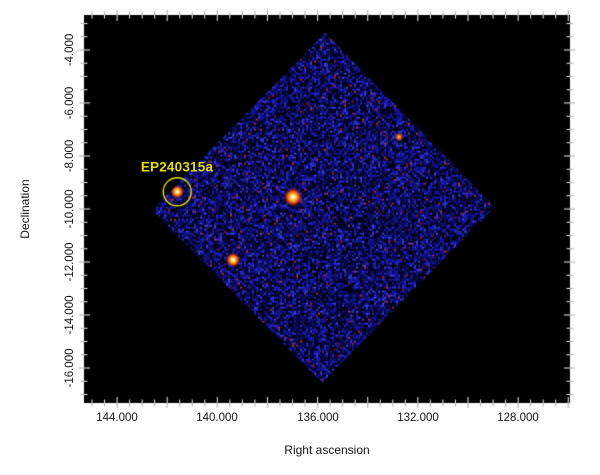 The height and width of the screenshot is (475, 600). What do you see at coordinates (117, 418) in the screenshot?
I see `x-tick-label: 144.000` at bounding box center [117, 418].